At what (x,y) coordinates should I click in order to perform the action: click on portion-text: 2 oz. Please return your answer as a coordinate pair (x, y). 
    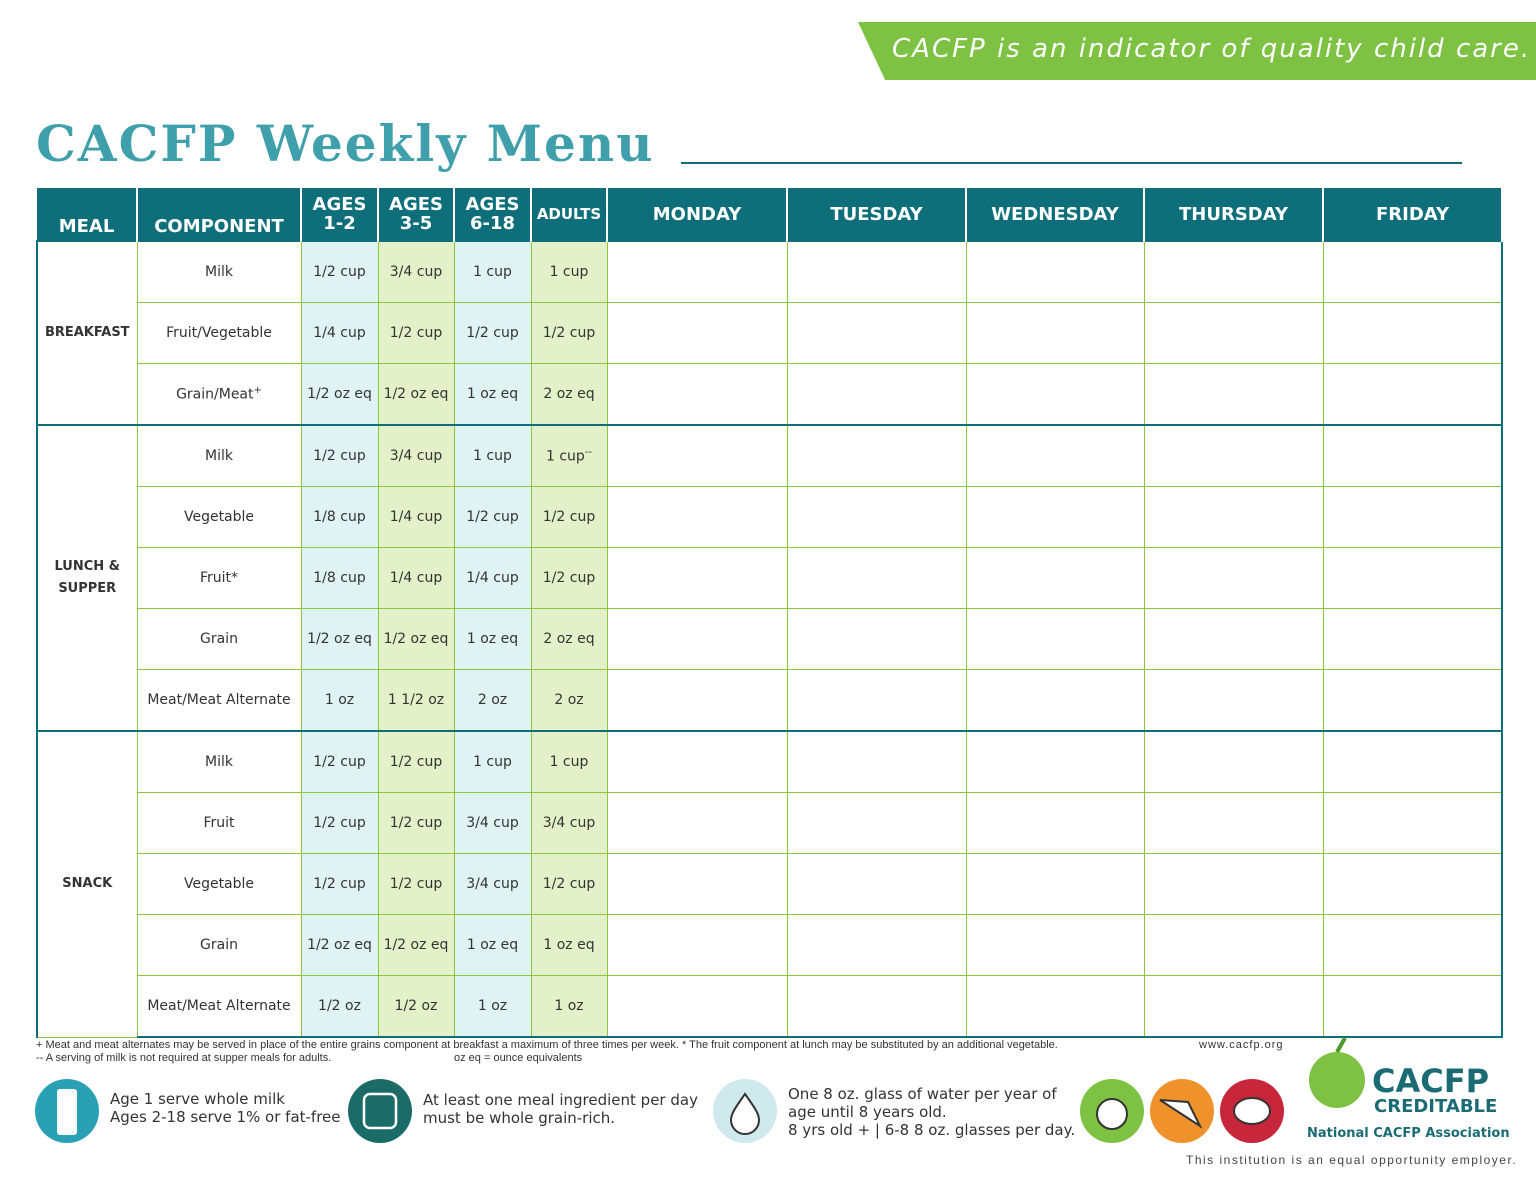
    Looking at the image, I should click on (569, 700).